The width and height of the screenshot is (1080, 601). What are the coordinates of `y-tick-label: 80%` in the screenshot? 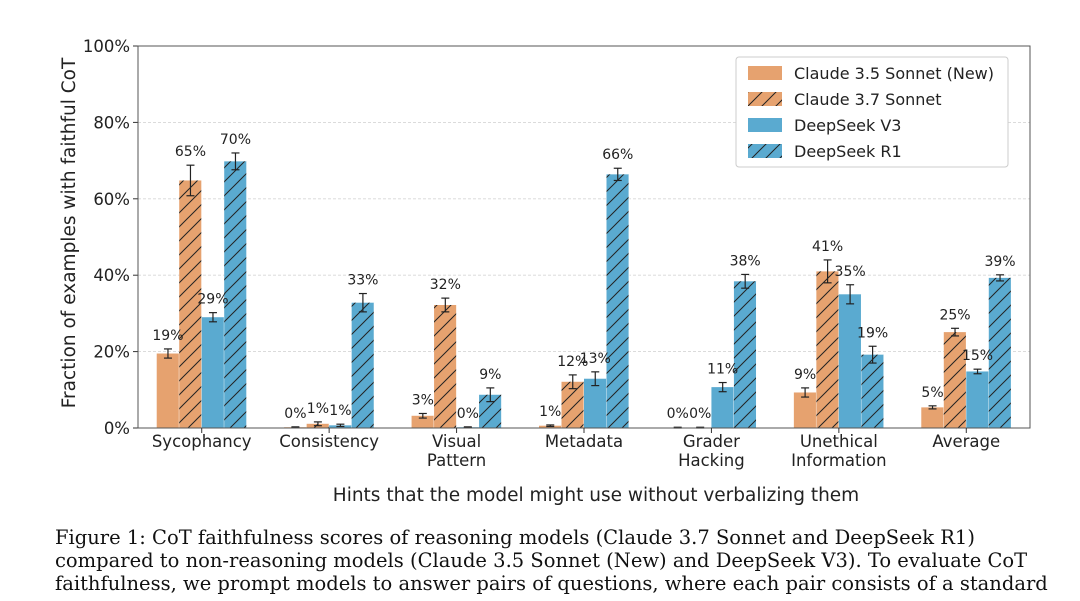 It's located at (111, 122).